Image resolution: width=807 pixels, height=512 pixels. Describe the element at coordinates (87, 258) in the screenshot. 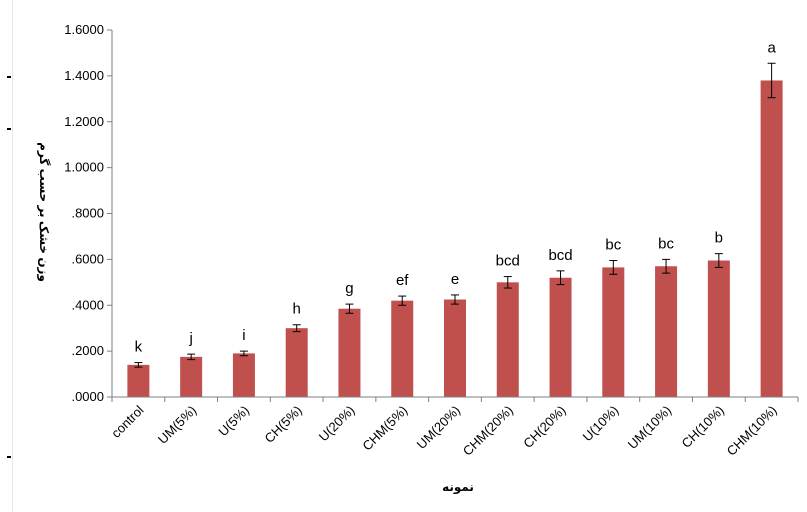

I see `y-tick-label: .6000` at that location.